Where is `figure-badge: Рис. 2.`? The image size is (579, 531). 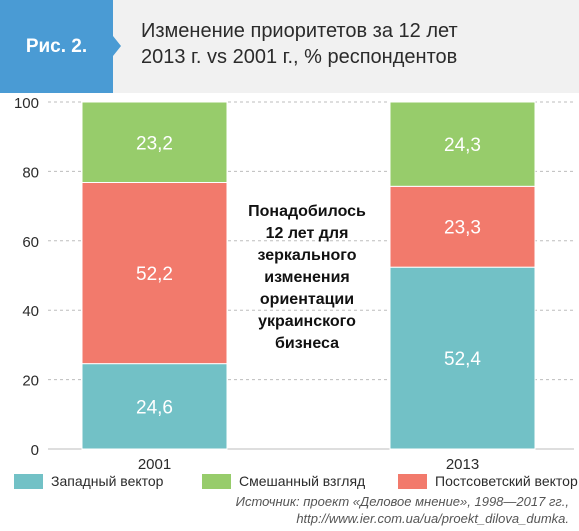
figure-badge: Рис. 2. is located at coordinates (60, 46).